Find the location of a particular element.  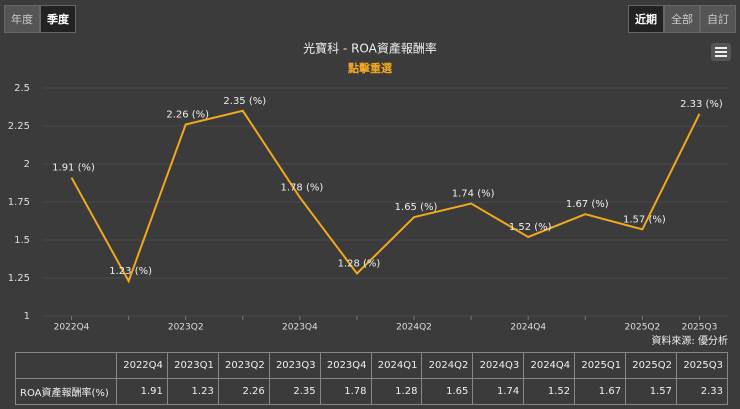

data-label: 1.28 (%) is located at coordinates (359, 263).